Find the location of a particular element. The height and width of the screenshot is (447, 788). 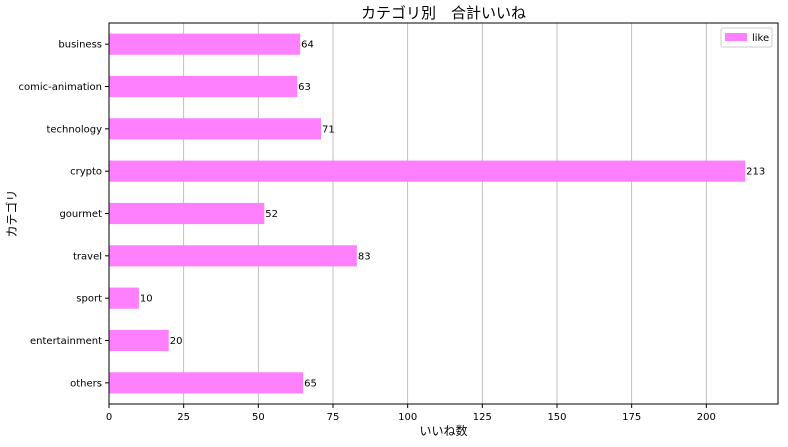

data-label-others: 65 is located at coordinates (310, 383).